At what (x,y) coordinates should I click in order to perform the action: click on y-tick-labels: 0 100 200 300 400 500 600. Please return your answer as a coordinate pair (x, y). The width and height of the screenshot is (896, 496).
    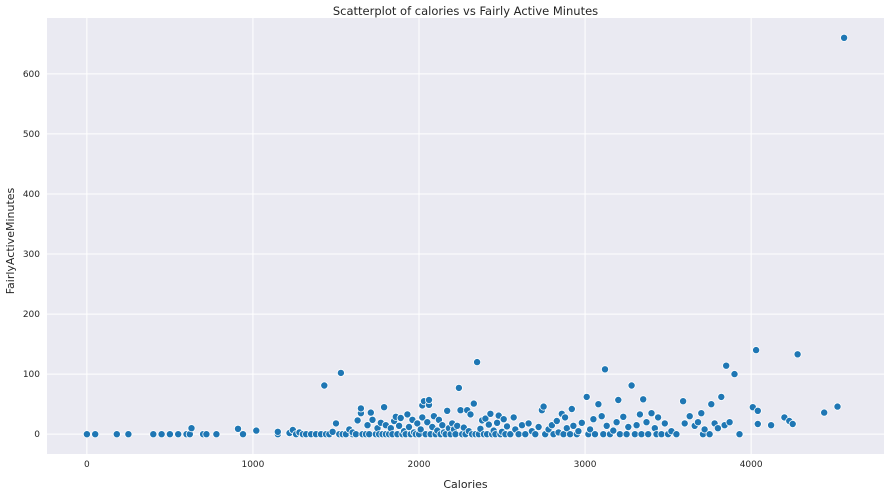
    Looking at the image, I should click on (31, 255).